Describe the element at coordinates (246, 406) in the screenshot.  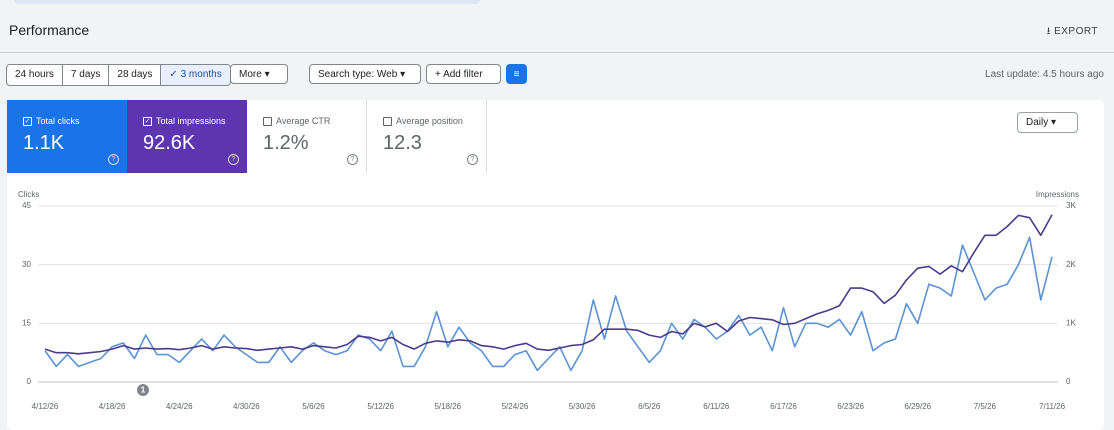
I see `x-tick-label: 4/30/26` at that location.